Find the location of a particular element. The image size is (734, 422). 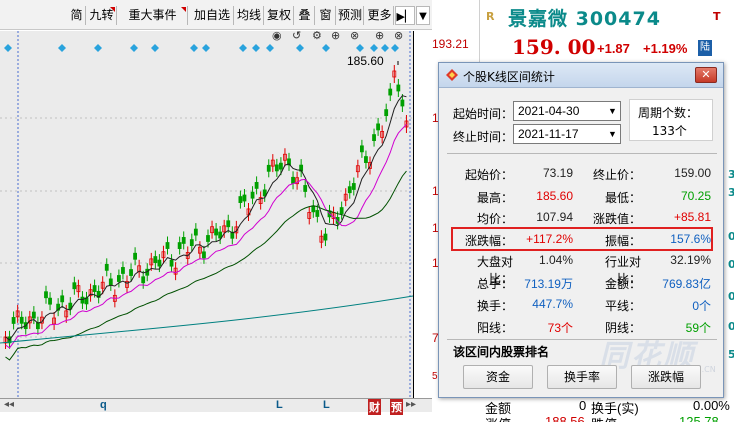

major-events-button: 重大事件 is located at coordinates (153, 15).